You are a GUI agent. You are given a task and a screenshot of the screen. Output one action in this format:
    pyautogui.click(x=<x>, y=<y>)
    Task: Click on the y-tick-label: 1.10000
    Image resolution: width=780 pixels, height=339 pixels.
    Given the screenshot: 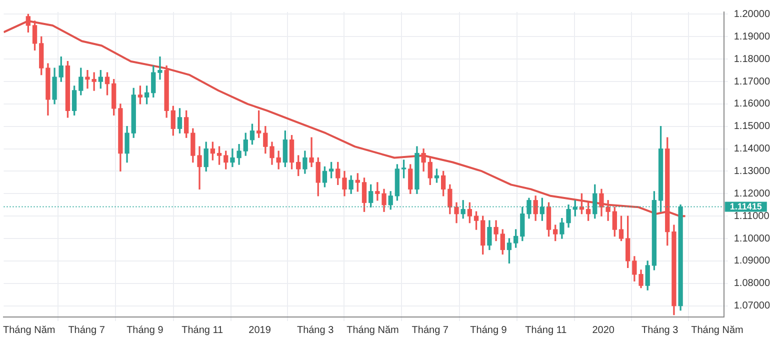 What is the action you would take?
    pyautogui.click(x=752, y=238)
    